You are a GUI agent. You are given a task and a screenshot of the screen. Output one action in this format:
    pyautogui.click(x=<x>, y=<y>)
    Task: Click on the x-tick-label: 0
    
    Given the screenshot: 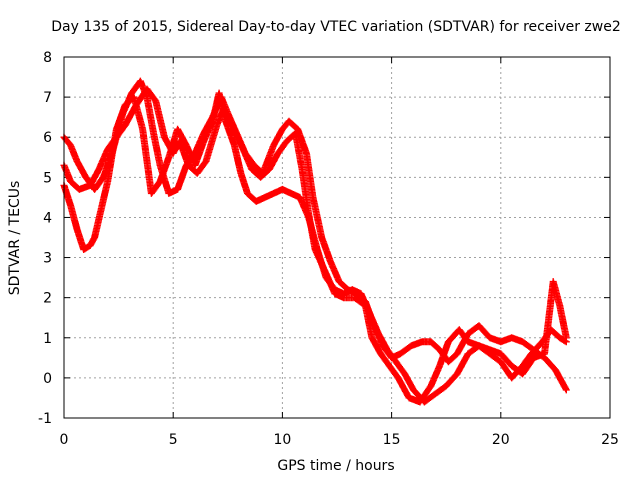 What is the action you would take?
    pyautogui.click(x=64, y=440)
    